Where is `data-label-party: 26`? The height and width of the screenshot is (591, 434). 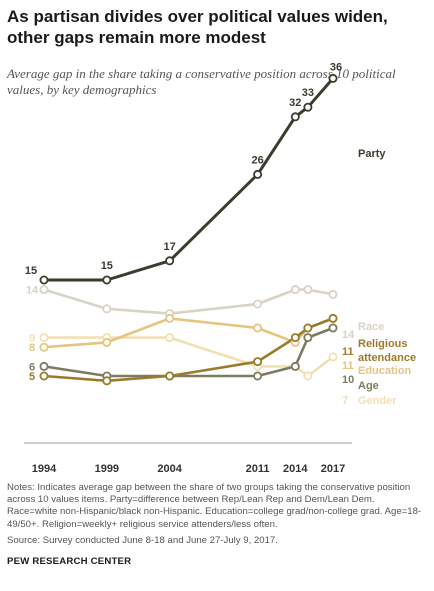 data-label-party: 26 is located at coordinates (257, 160).